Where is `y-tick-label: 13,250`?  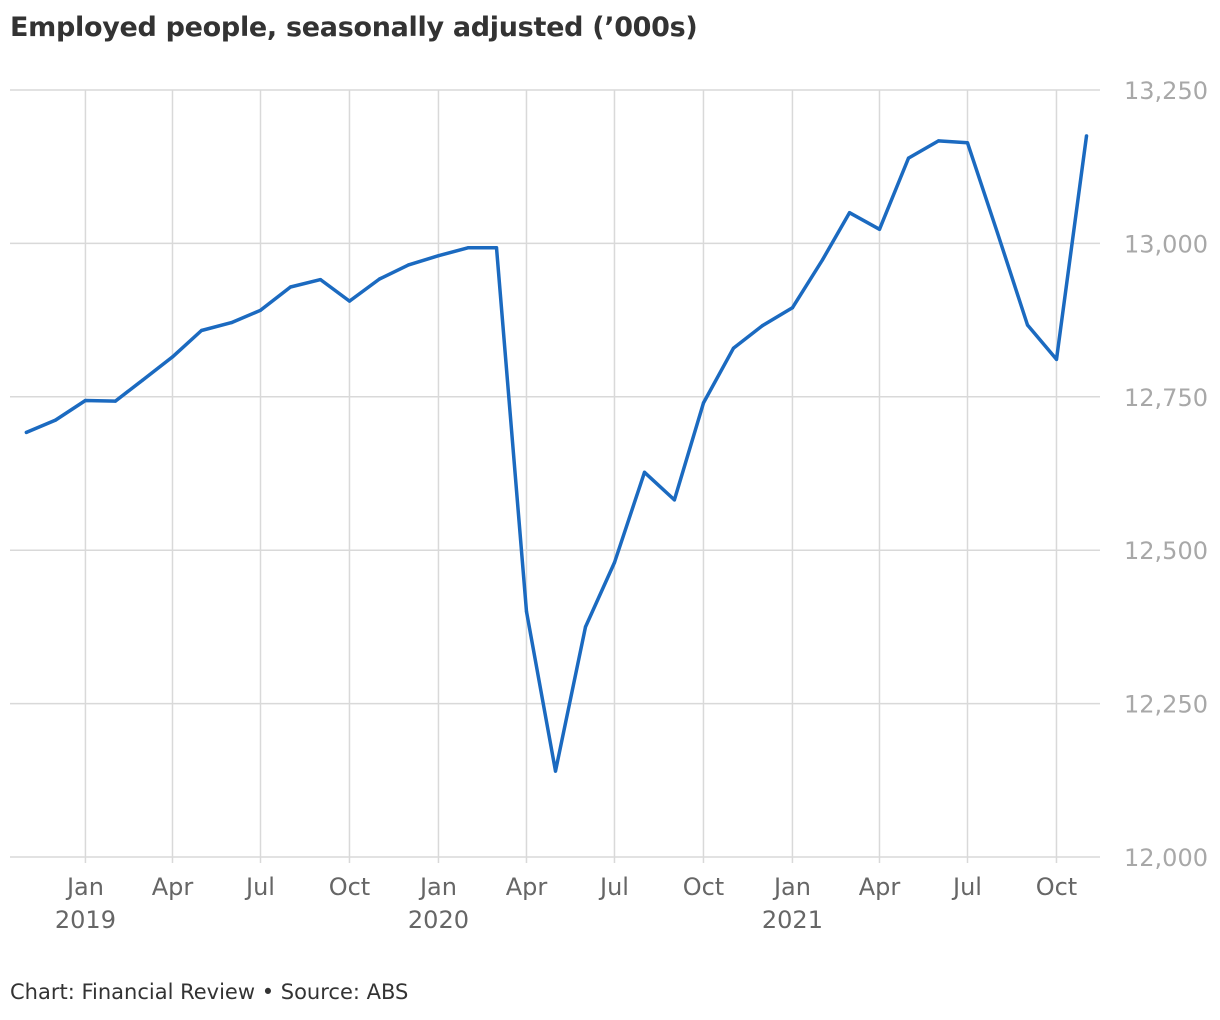
y-tick-label: 13,250 is located at coordinates (1166, 91).